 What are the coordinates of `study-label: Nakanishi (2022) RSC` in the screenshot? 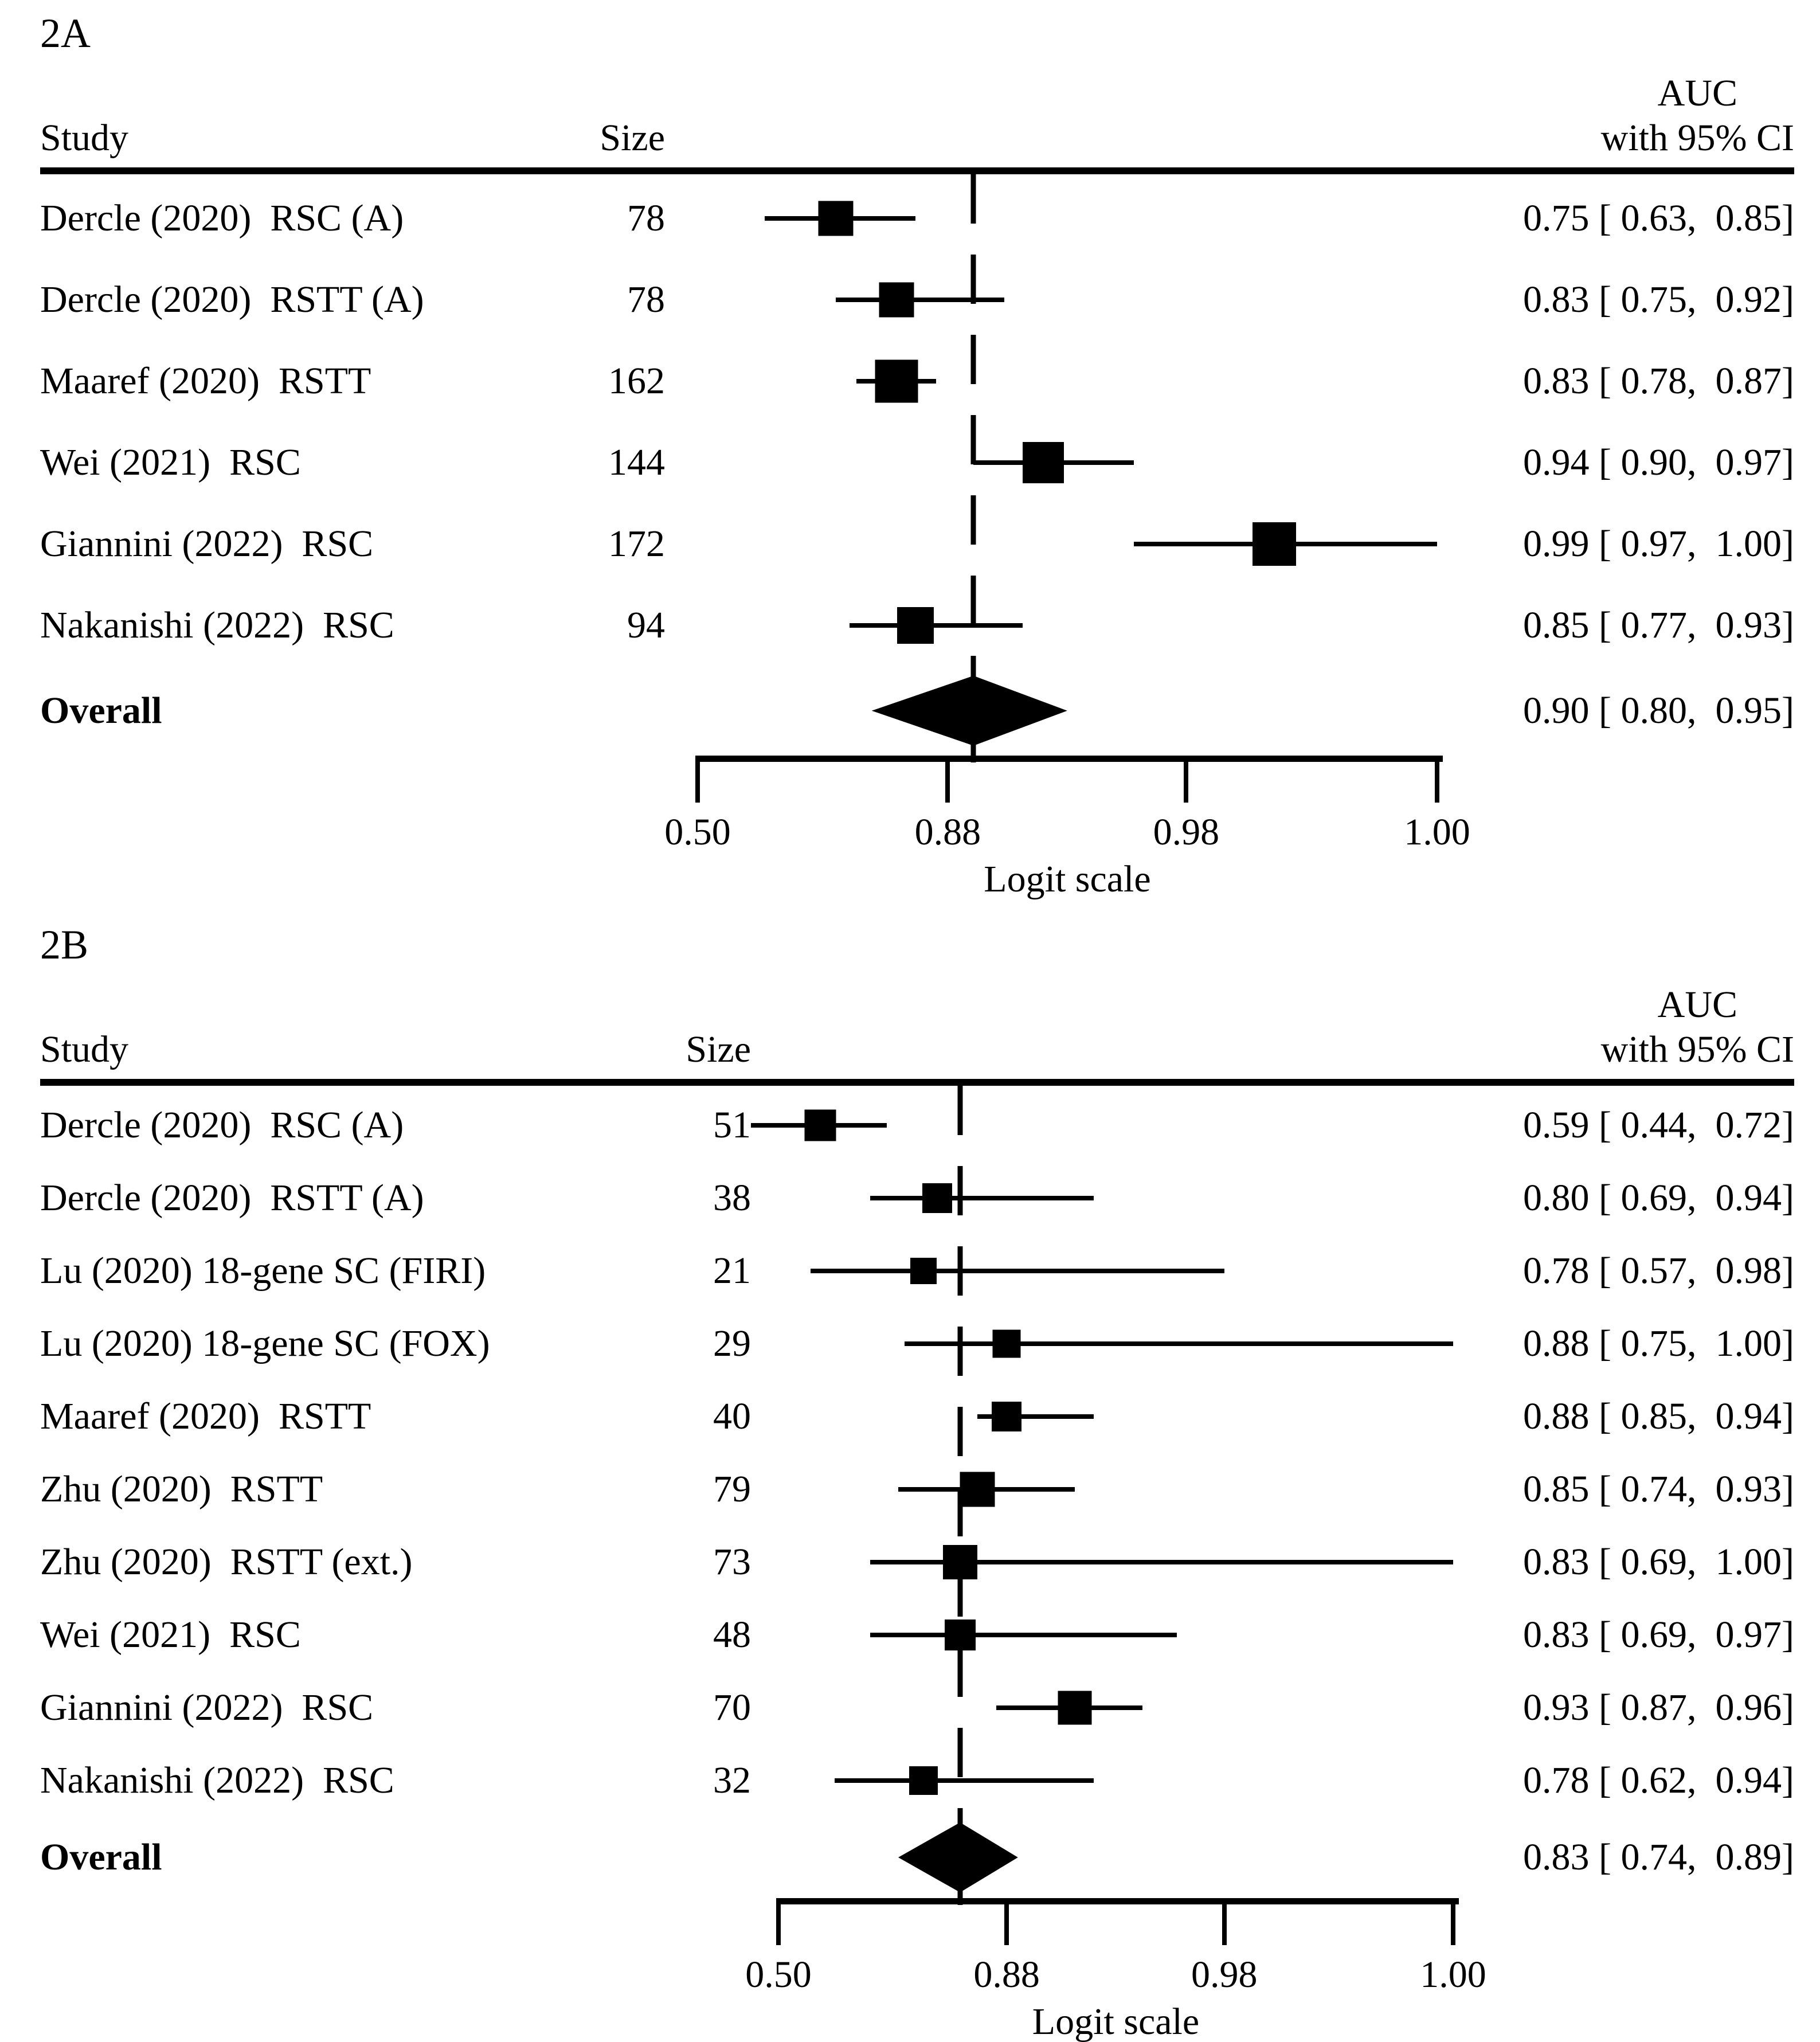 It's located at (217, 1780).